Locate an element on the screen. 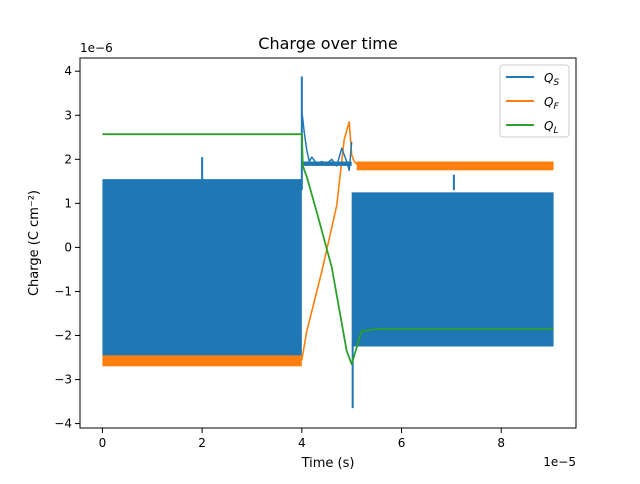 This screenshot has height=484, width=640. legend-label-q-l: QL is located at coordinates (551, 127).